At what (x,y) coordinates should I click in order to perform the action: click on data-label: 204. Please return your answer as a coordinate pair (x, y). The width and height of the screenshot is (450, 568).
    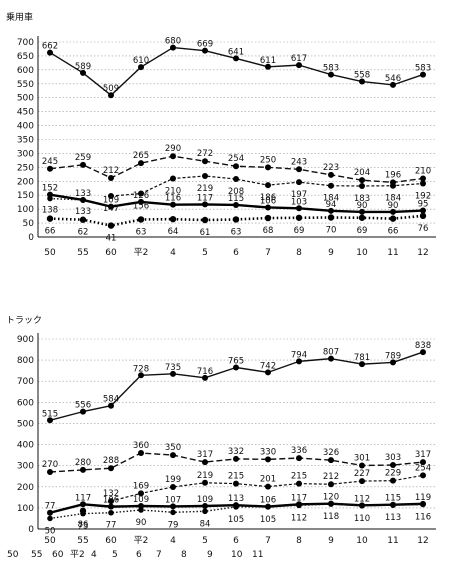
    Looking at the image, I should click on (362, 173).